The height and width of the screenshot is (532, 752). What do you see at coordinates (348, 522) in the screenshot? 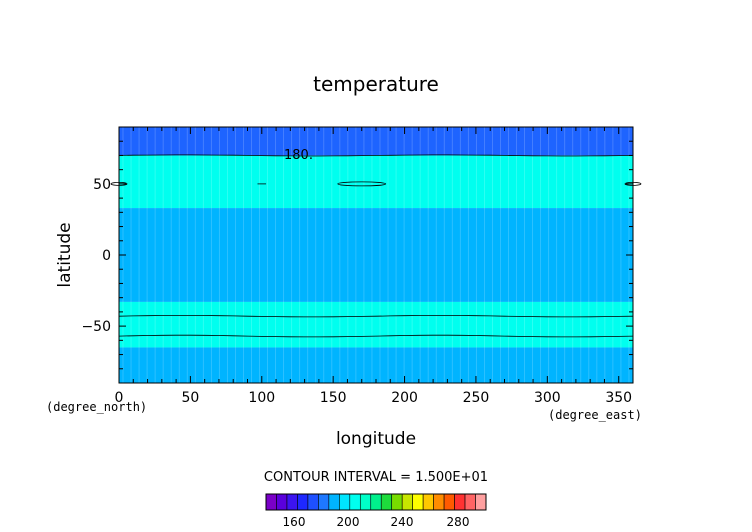
I see `colorbar-tick-label: 200` at bounding box center [348, 522].